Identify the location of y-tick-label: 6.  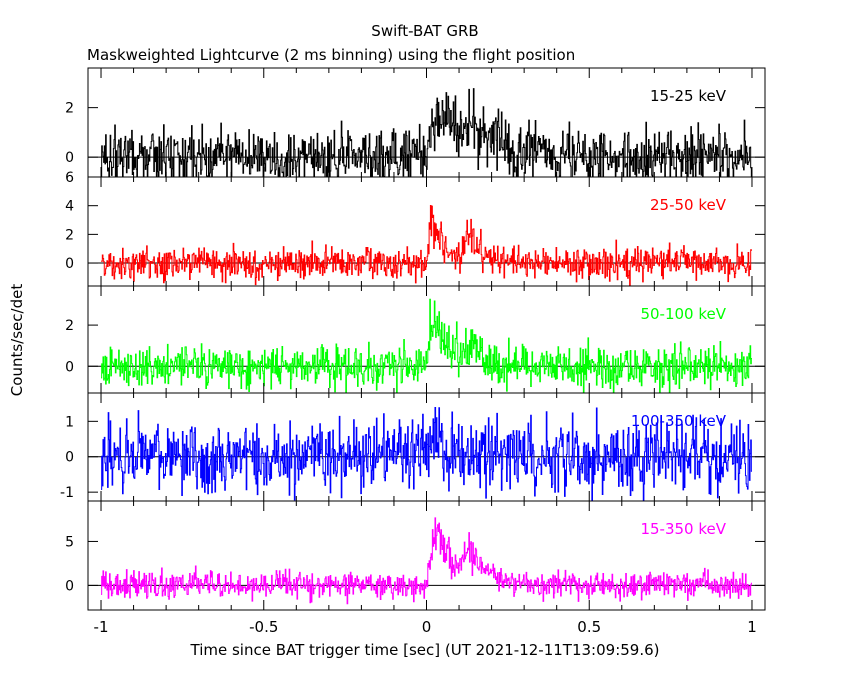
(69, 178).